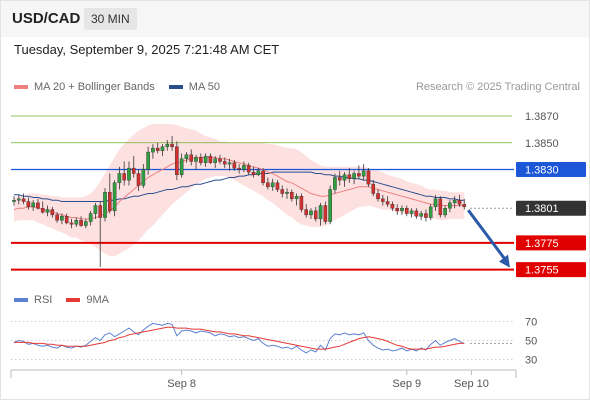 The height and width of the screenshot is (400, 590). I want to click on price-tag-label: 1.3801, so click(542, 209).